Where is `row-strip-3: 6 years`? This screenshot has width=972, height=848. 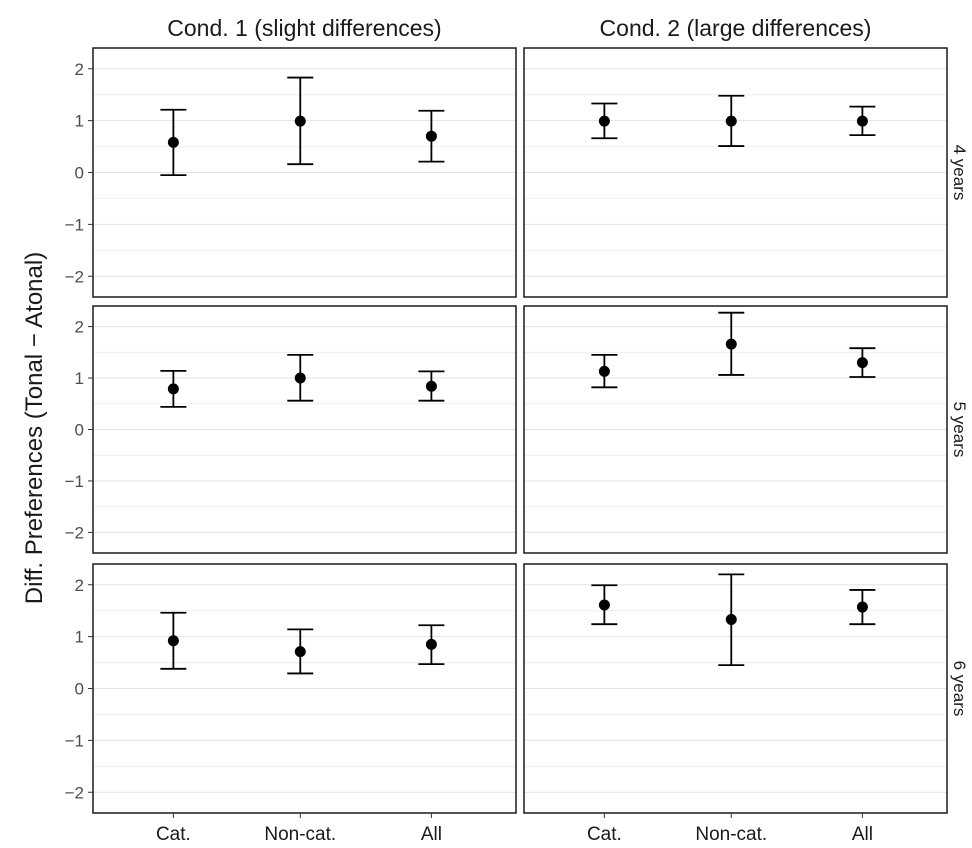
row-strip-3: 6 years is located at coordinates (959, 689).